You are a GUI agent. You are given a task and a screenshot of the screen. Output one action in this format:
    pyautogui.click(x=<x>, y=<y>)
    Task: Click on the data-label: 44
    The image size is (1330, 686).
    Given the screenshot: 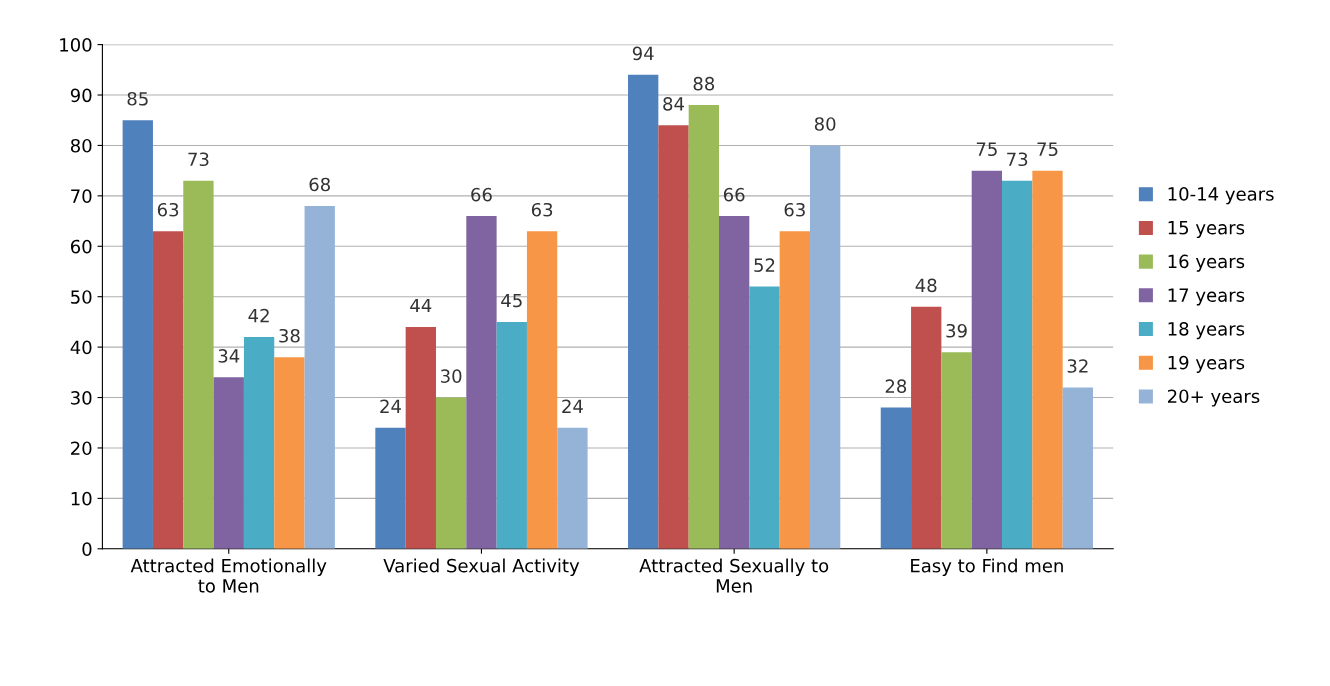 What is the action you would take?
    pyautogui.click(x=421, y=305)
    